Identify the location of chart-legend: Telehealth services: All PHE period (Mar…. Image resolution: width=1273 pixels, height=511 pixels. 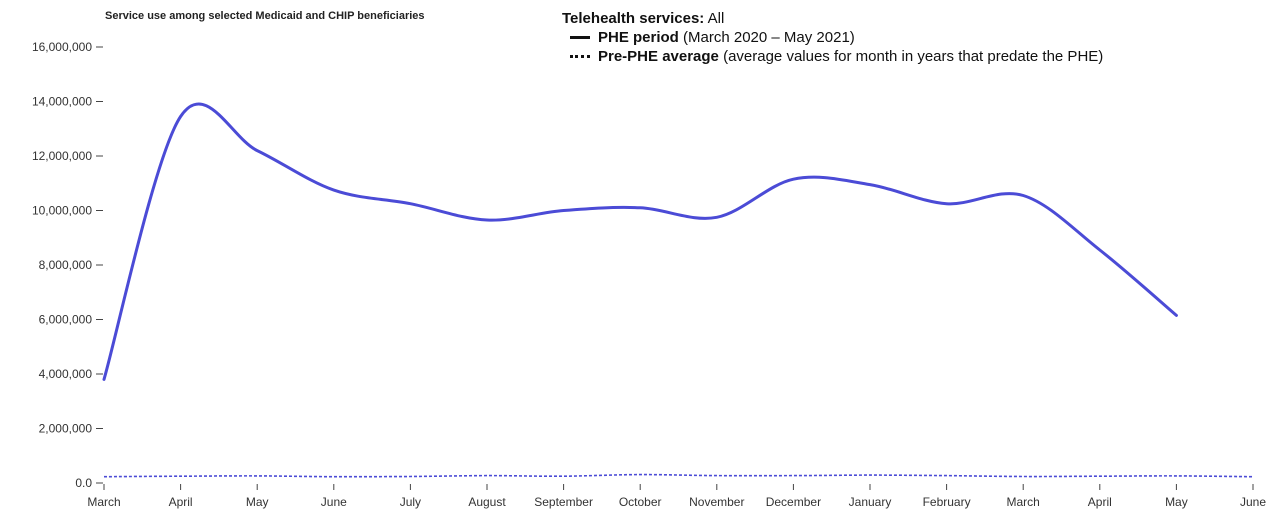
(832, 37).